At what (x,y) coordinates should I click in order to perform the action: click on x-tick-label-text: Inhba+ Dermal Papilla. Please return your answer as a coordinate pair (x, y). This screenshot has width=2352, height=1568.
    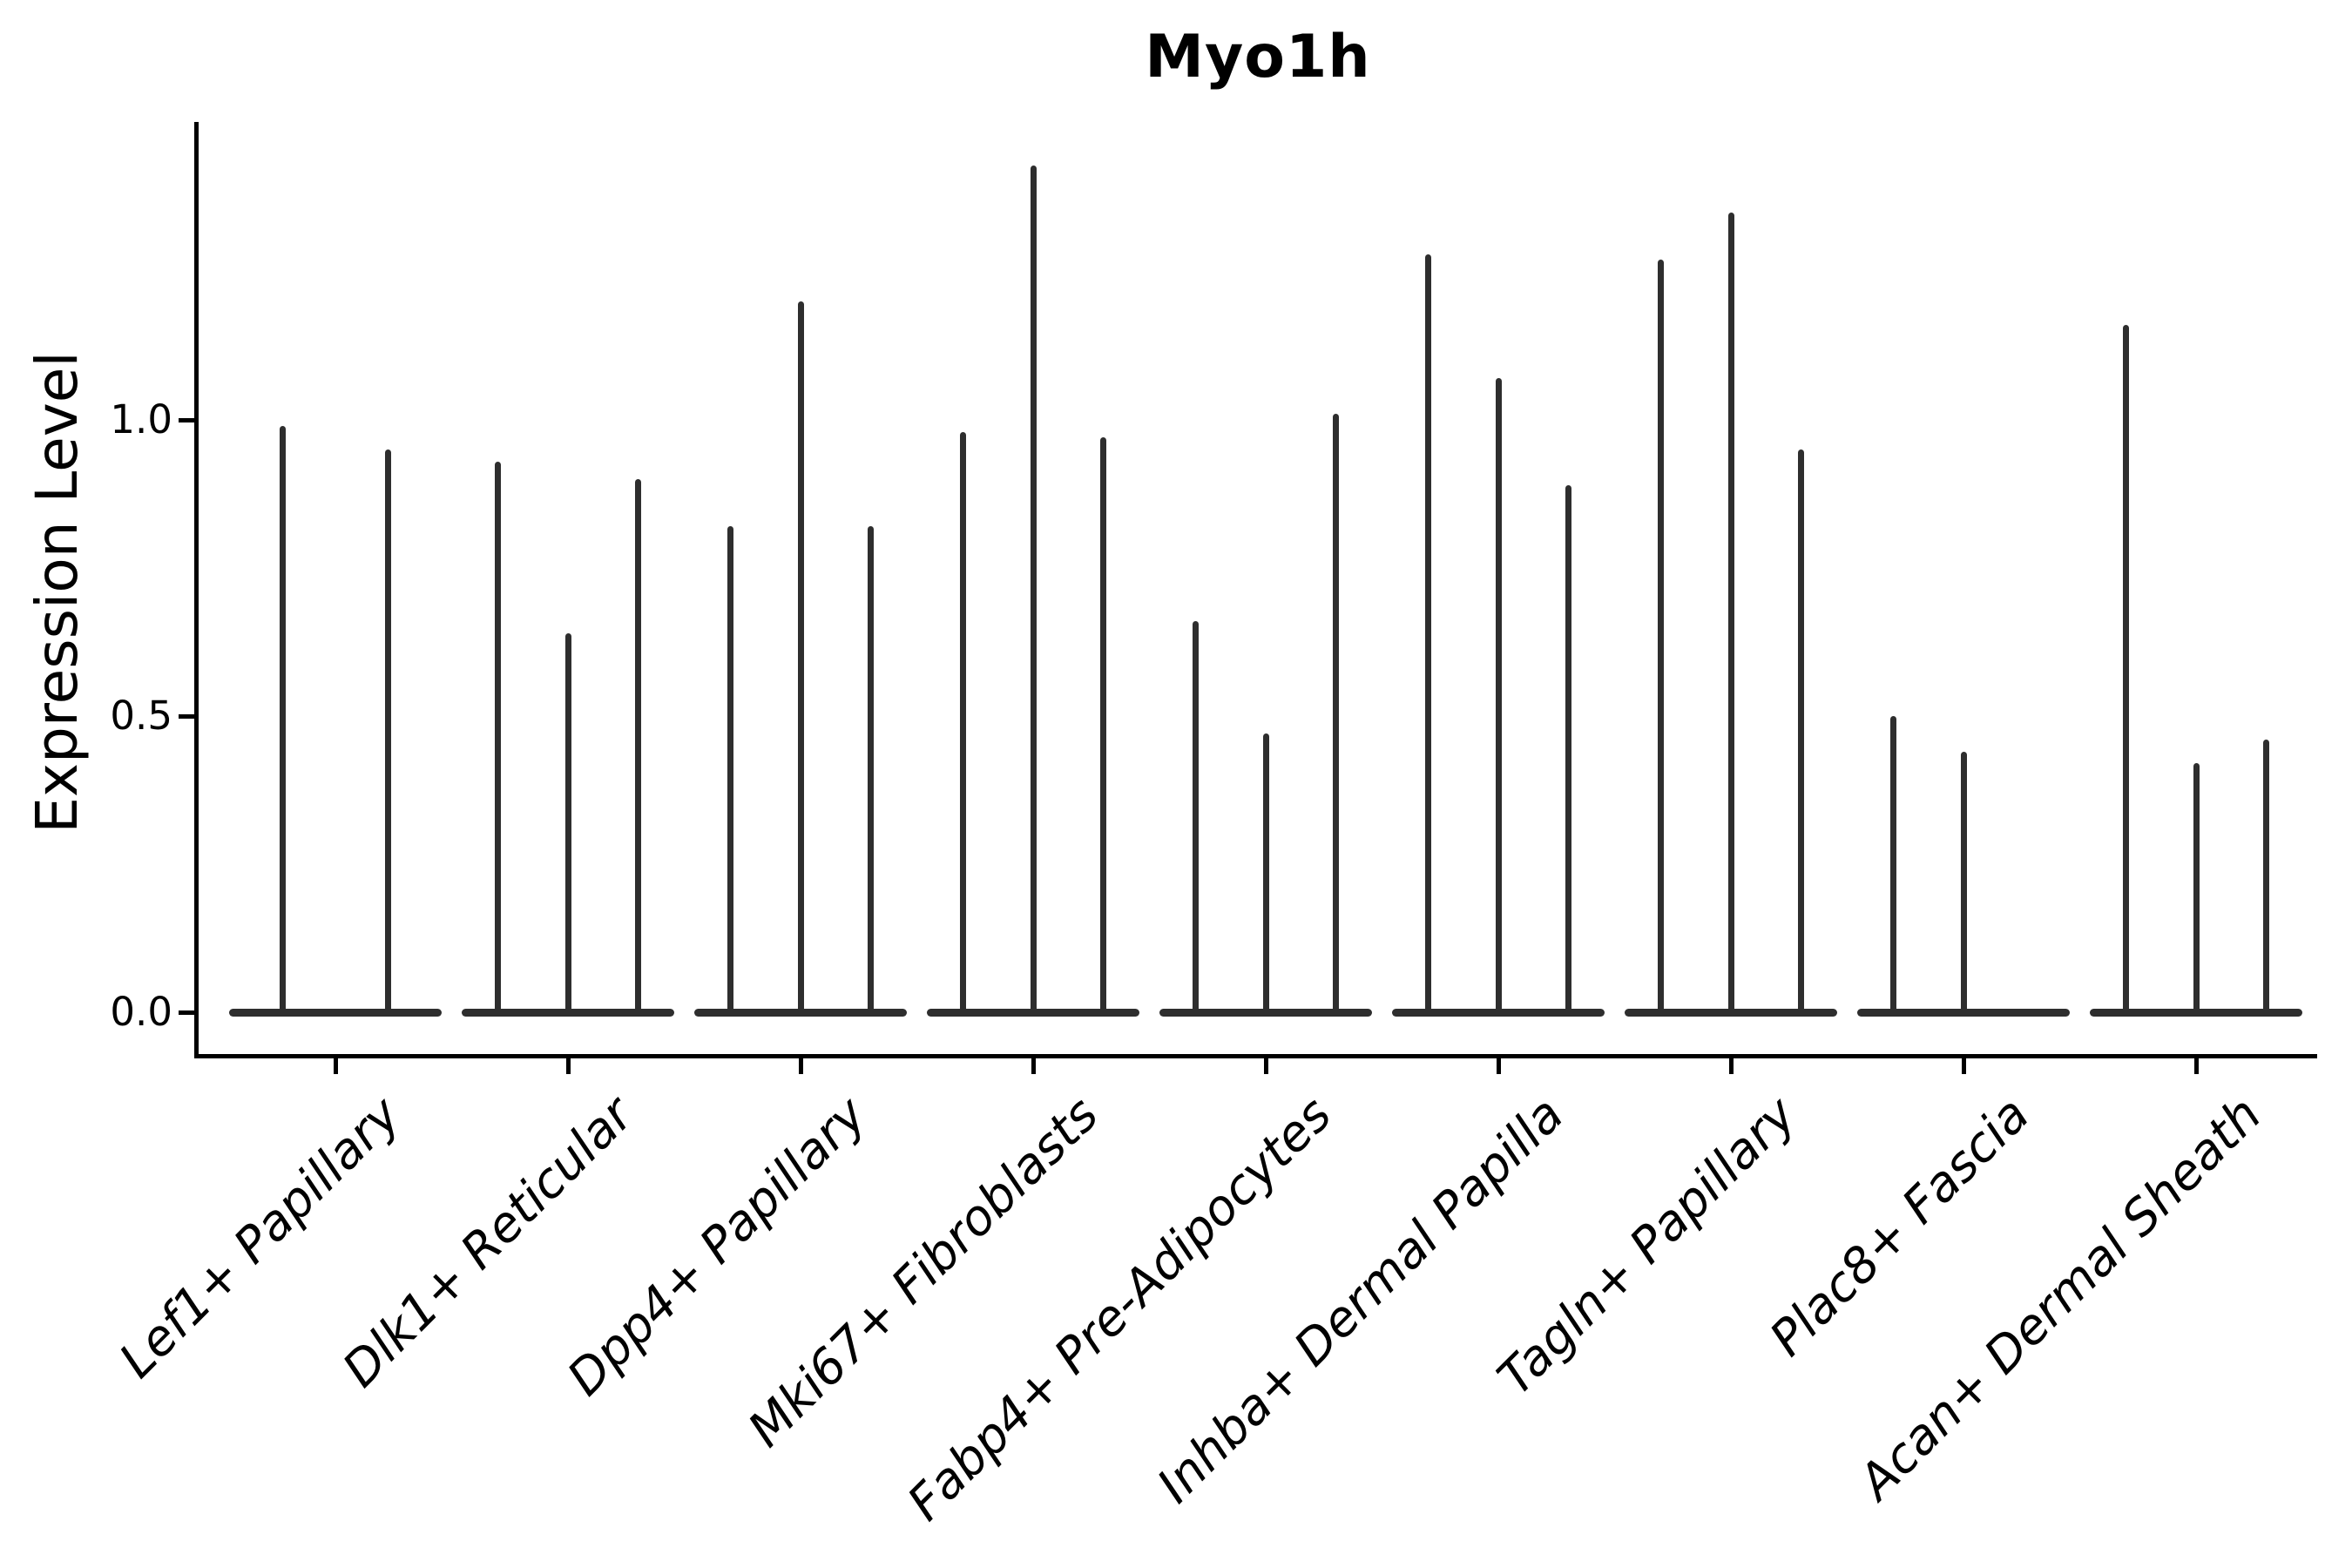
    Looking at the image, I should click on (1360, 1300).